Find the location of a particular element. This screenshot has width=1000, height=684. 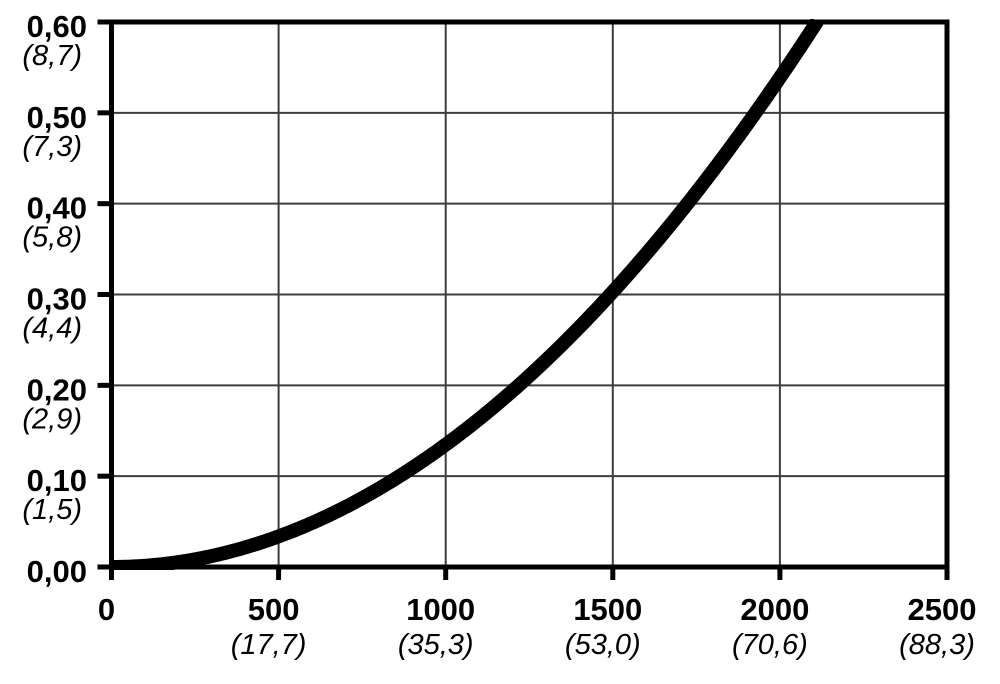

x-tick-sublabel: (35,3) is located at coordinates (436, 645).